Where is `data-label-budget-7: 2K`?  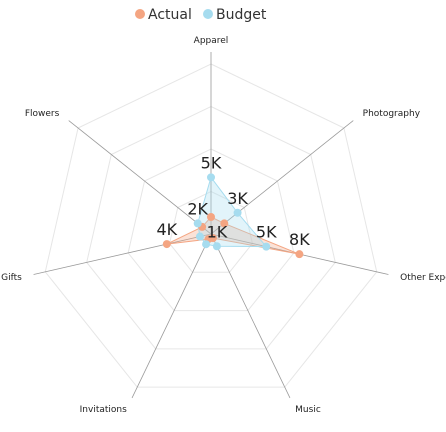
data-label-budget-7: 2K is located at coordinates (197, 208).